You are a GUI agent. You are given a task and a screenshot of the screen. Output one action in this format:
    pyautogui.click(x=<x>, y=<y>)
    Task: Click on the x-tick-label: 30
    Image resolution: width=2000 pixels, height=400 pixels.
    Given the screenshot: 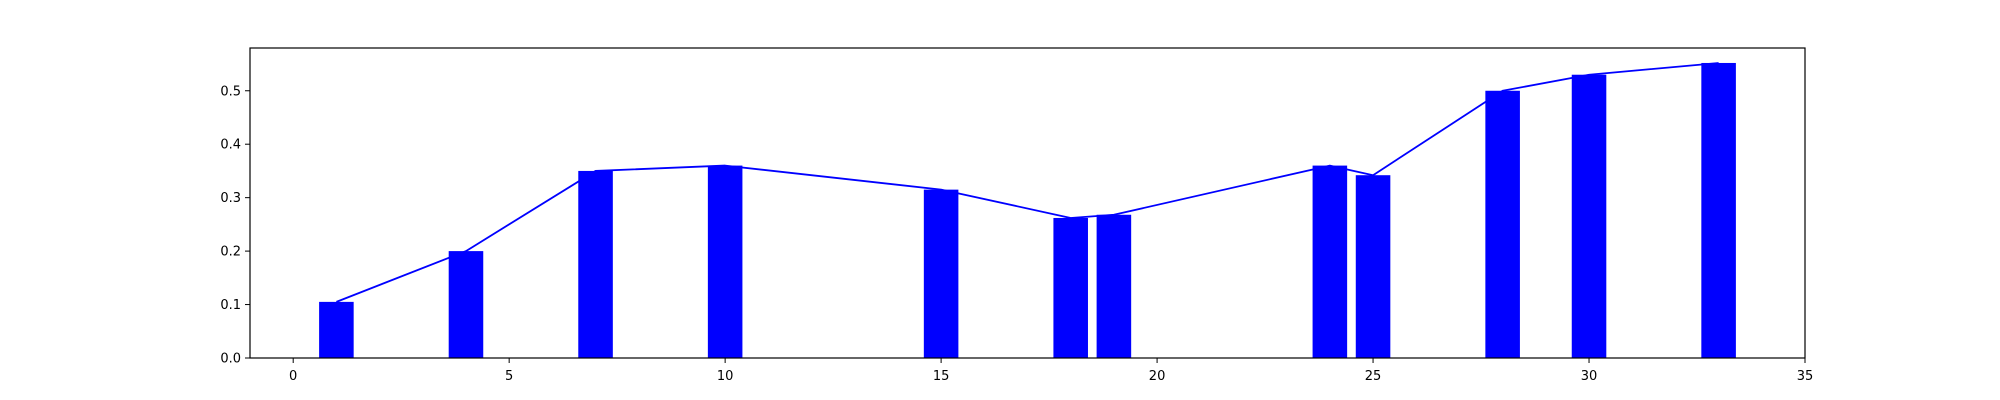 What is the action you would take?
    pyautogui.click(x=1589, y=376)
    